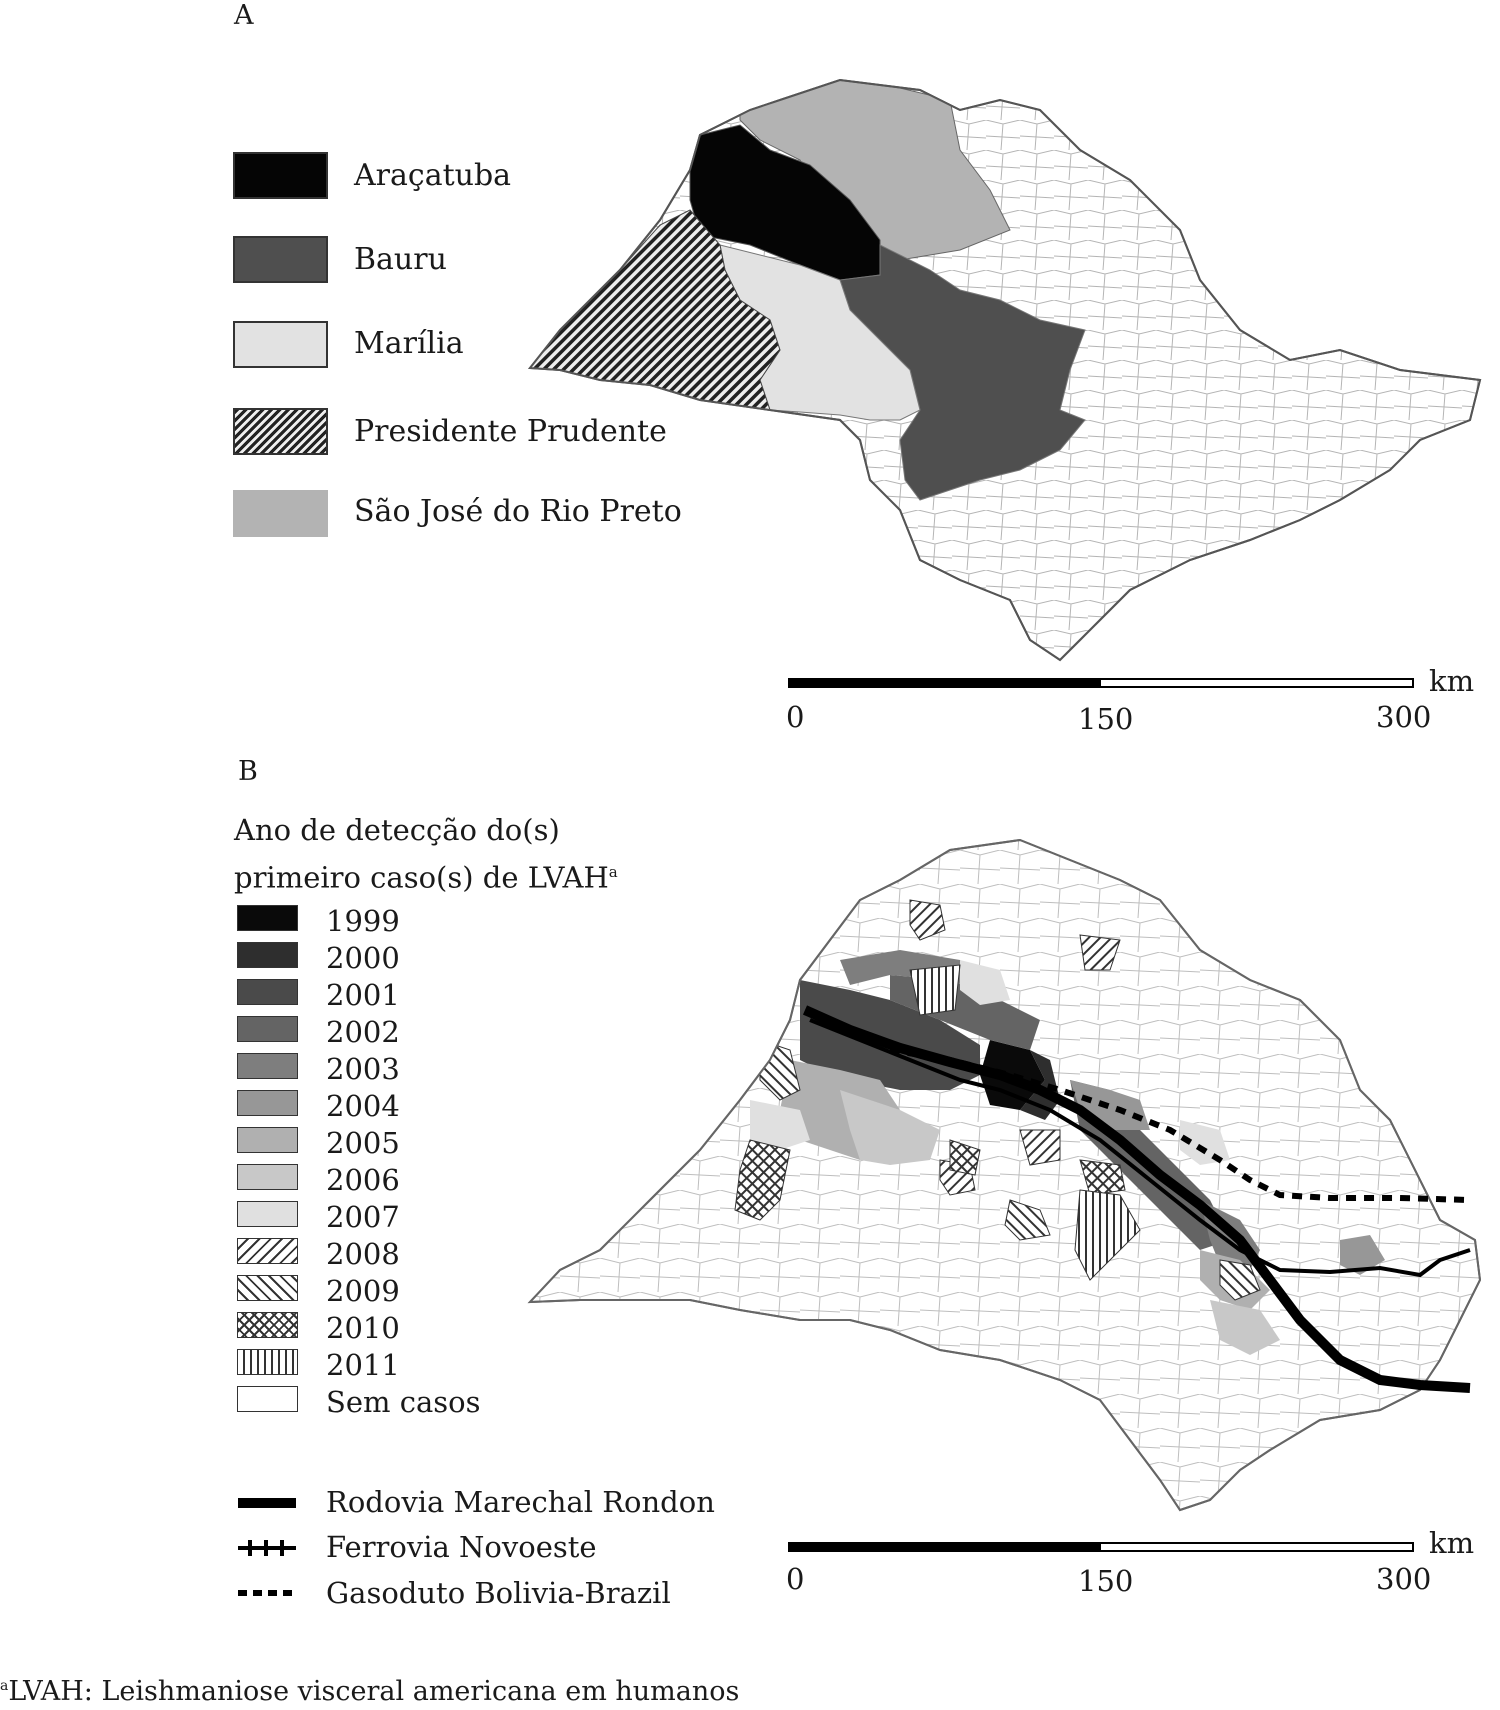 This screenshot has height=1710, width=1500. What do you see at coordinates (363, 1069) in the screenshot?
I see `legend-label-2003: 2003` at bounding box center [363, 1069].